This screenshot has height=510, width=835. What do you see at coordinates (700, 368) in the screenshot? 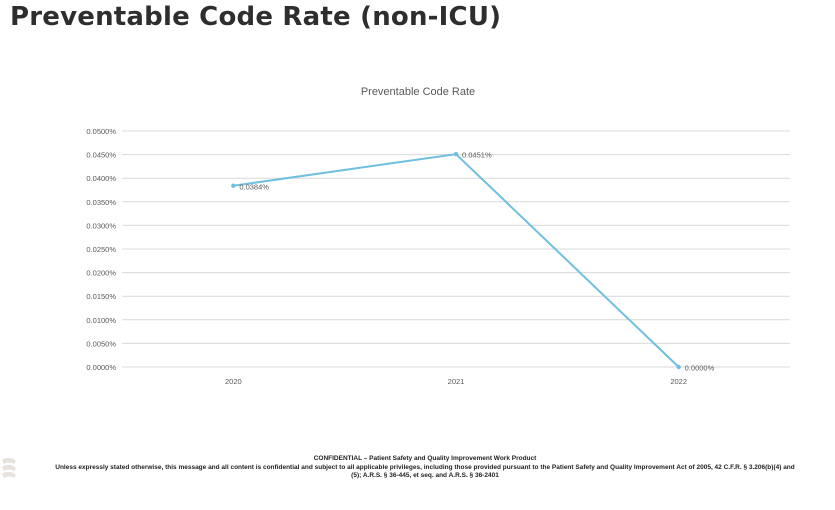
I see `data-label: 0.0000%` at bounding box center [700, 368].